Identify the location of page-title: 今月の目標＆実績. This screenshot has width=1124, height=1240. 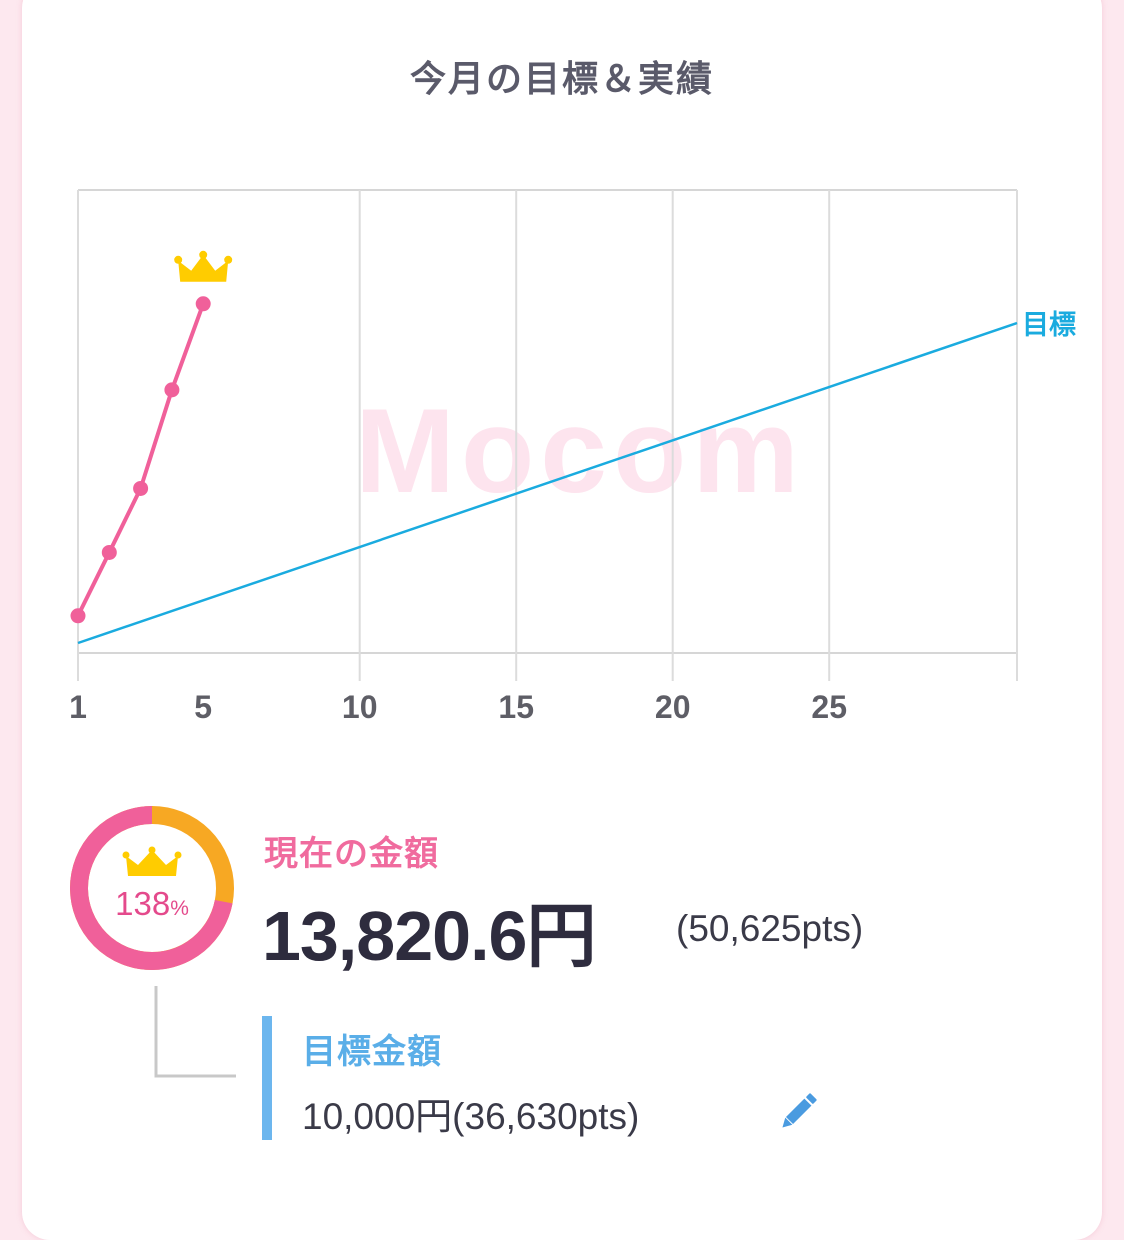
(561, 79).